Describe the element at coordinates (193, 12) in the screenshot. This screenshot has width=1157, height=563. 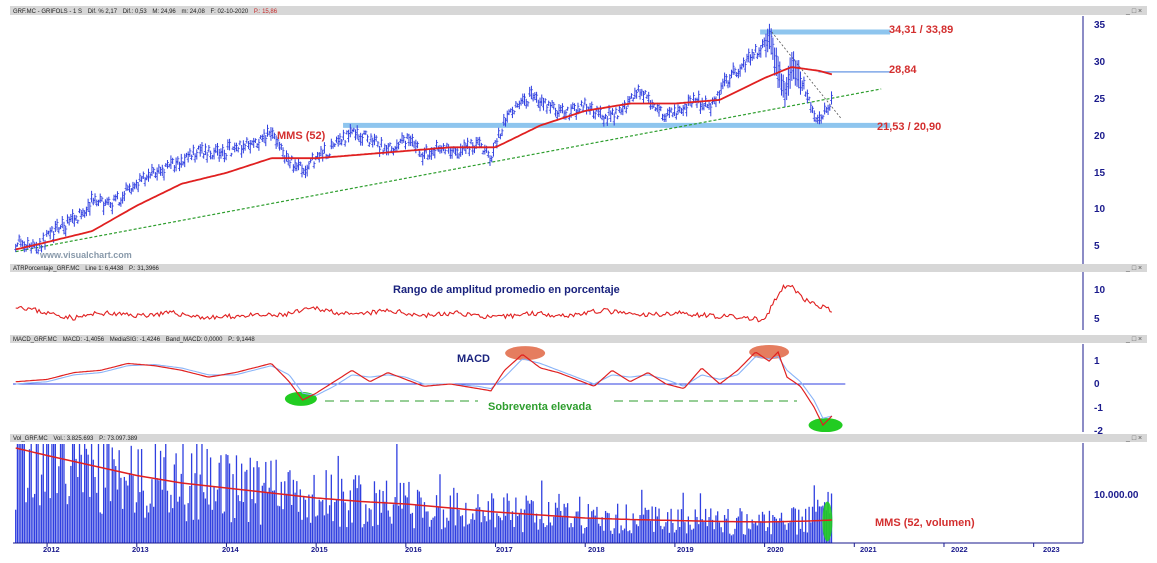
I see `header-item: m: 24,08` at that location.